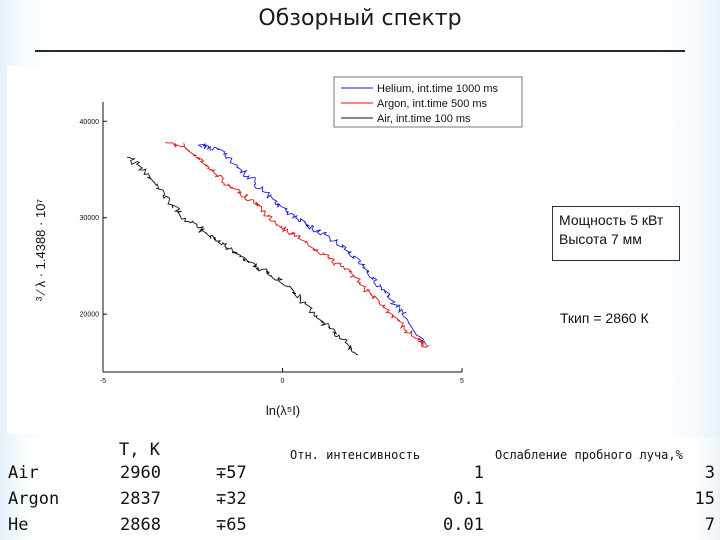  What do you see at coordinates (704, 499) in the screenshot?
I see `row-attenuation: 15` at bounding box center [704, 499].